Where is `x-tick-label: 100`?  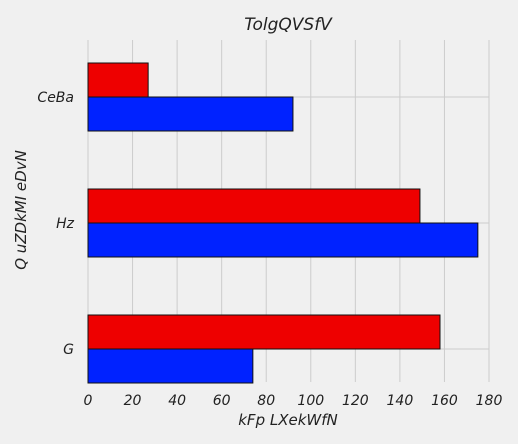 x-tick-label: 100 is located at coordinates (310, 401).